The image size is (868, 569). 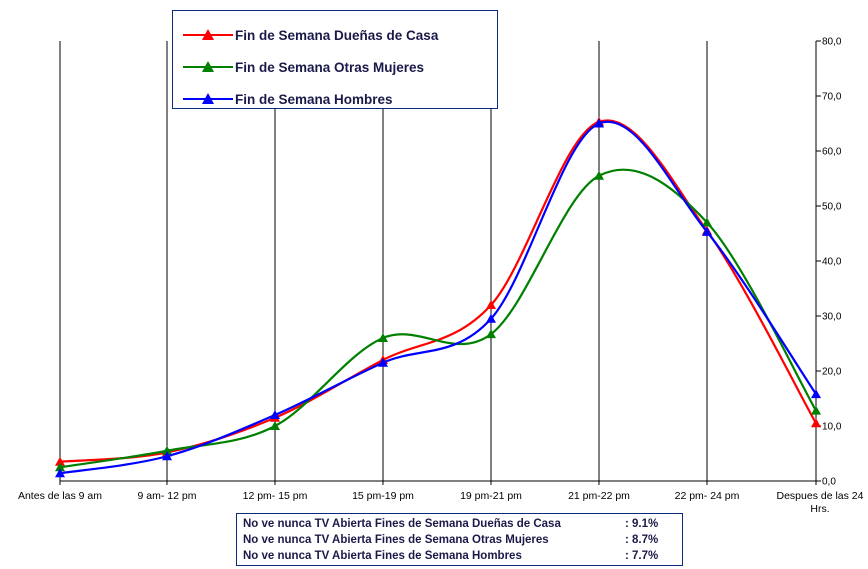 I want to click on legend-swatch-blue, so click(x=208, y=98).